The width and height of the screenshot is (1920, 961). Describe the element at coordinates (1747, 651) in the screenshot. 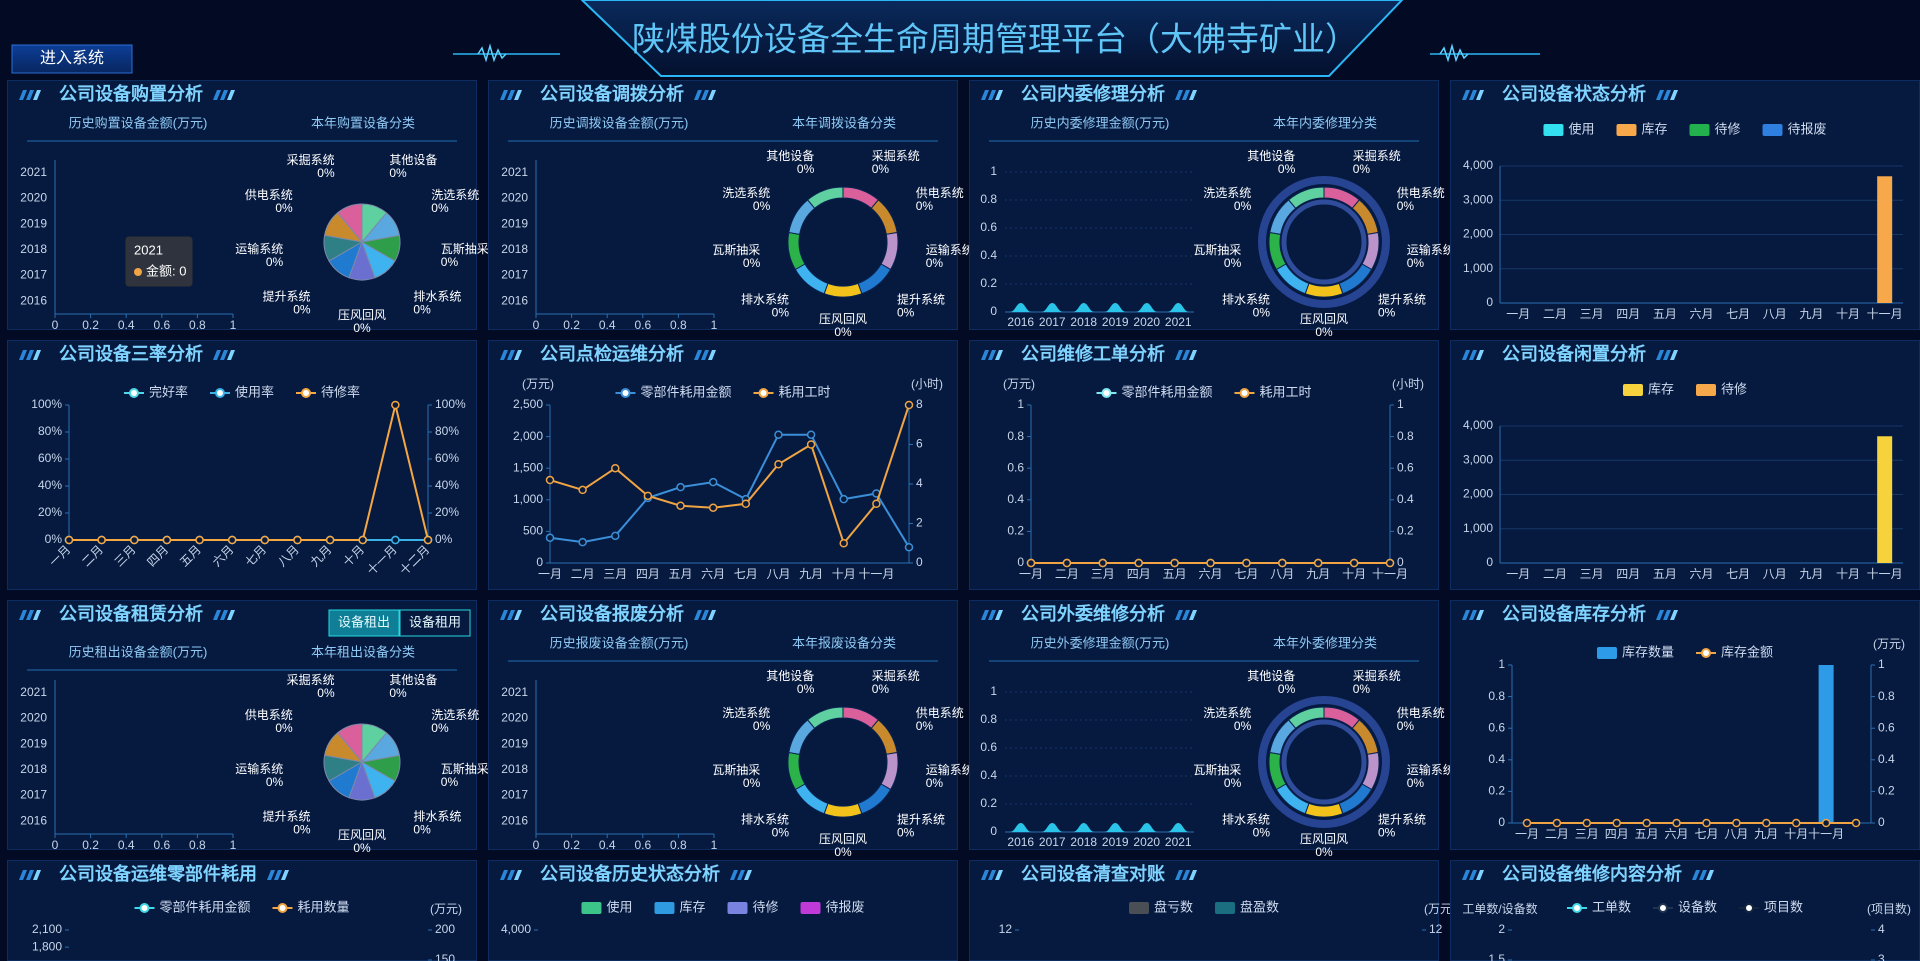

I see `legend-label: 库存金额` at that location.